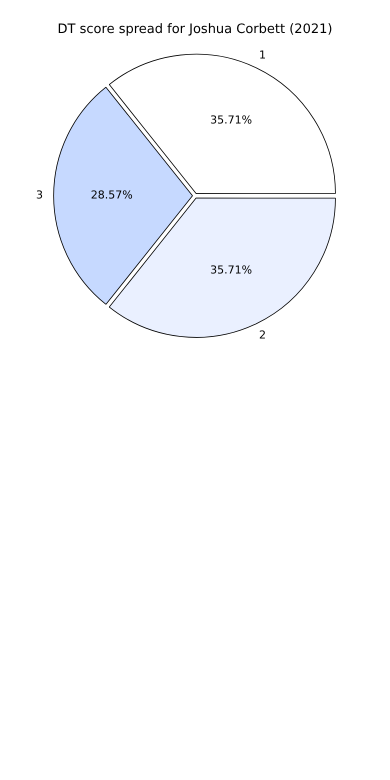 The height and width of the screenshot is (780, 390). I want to click on slice-label: 3, so click(40, 195).